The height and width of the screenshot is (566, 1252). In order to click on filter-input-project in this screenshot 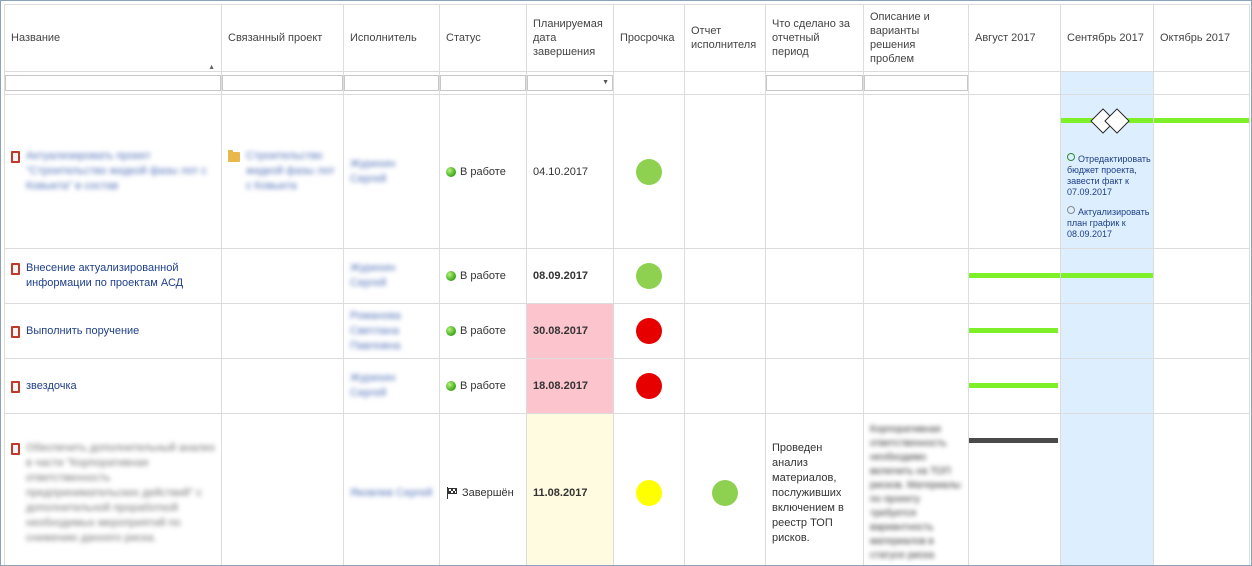, I will do `click(282, 83)`.